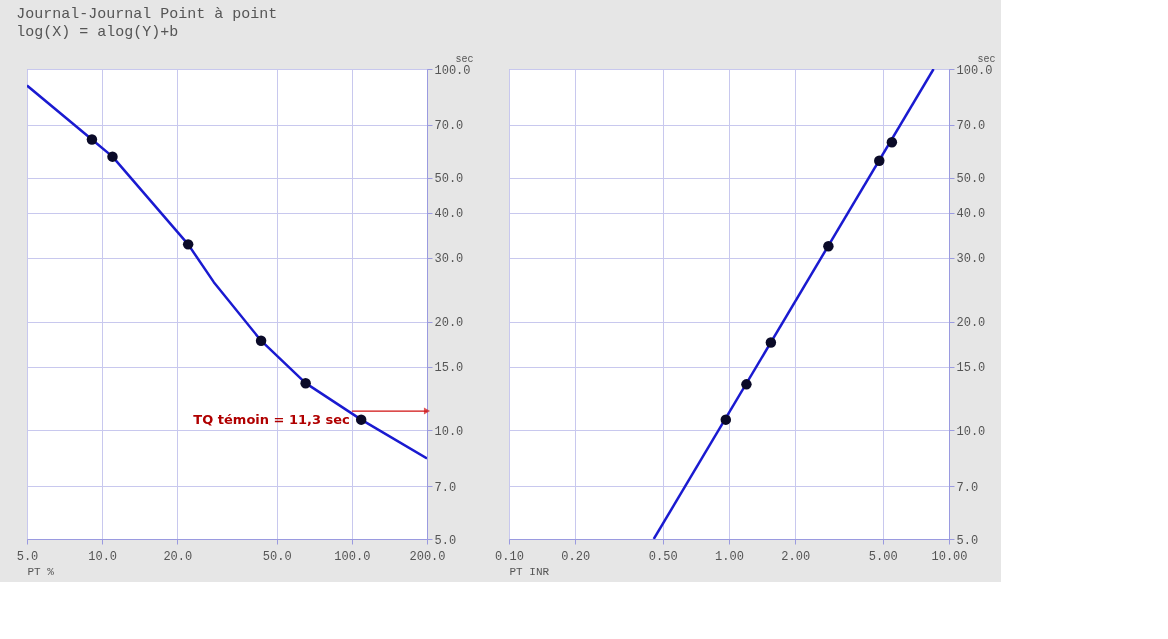 The width and height of the screenshot is (1168, 639). Describe the element at coordinates (576, 556) in the screenshot. I see `x-tick-label: 0.20` at that location.